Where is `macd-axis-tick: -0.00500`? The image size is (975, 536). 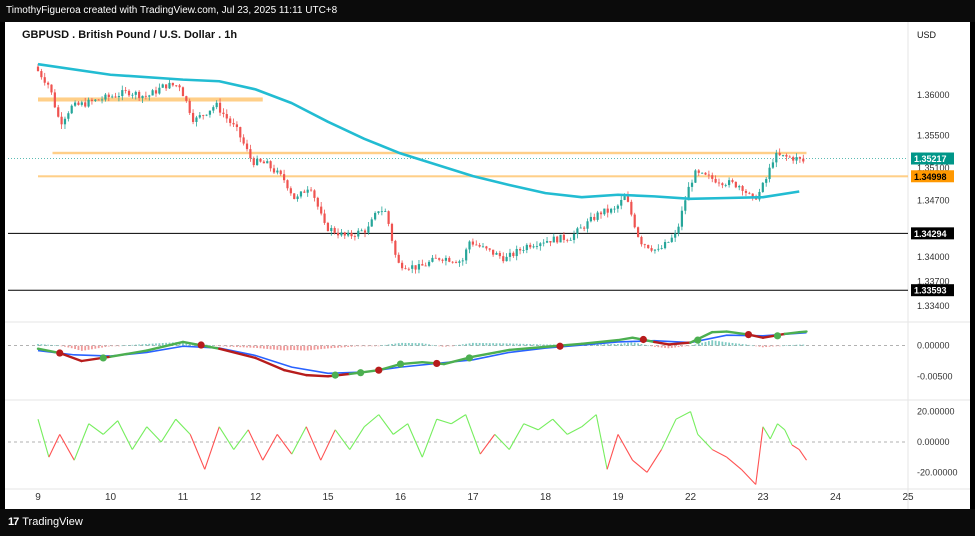 macd-axis-tick: -0.00500 is located at coordinates (935, 376).